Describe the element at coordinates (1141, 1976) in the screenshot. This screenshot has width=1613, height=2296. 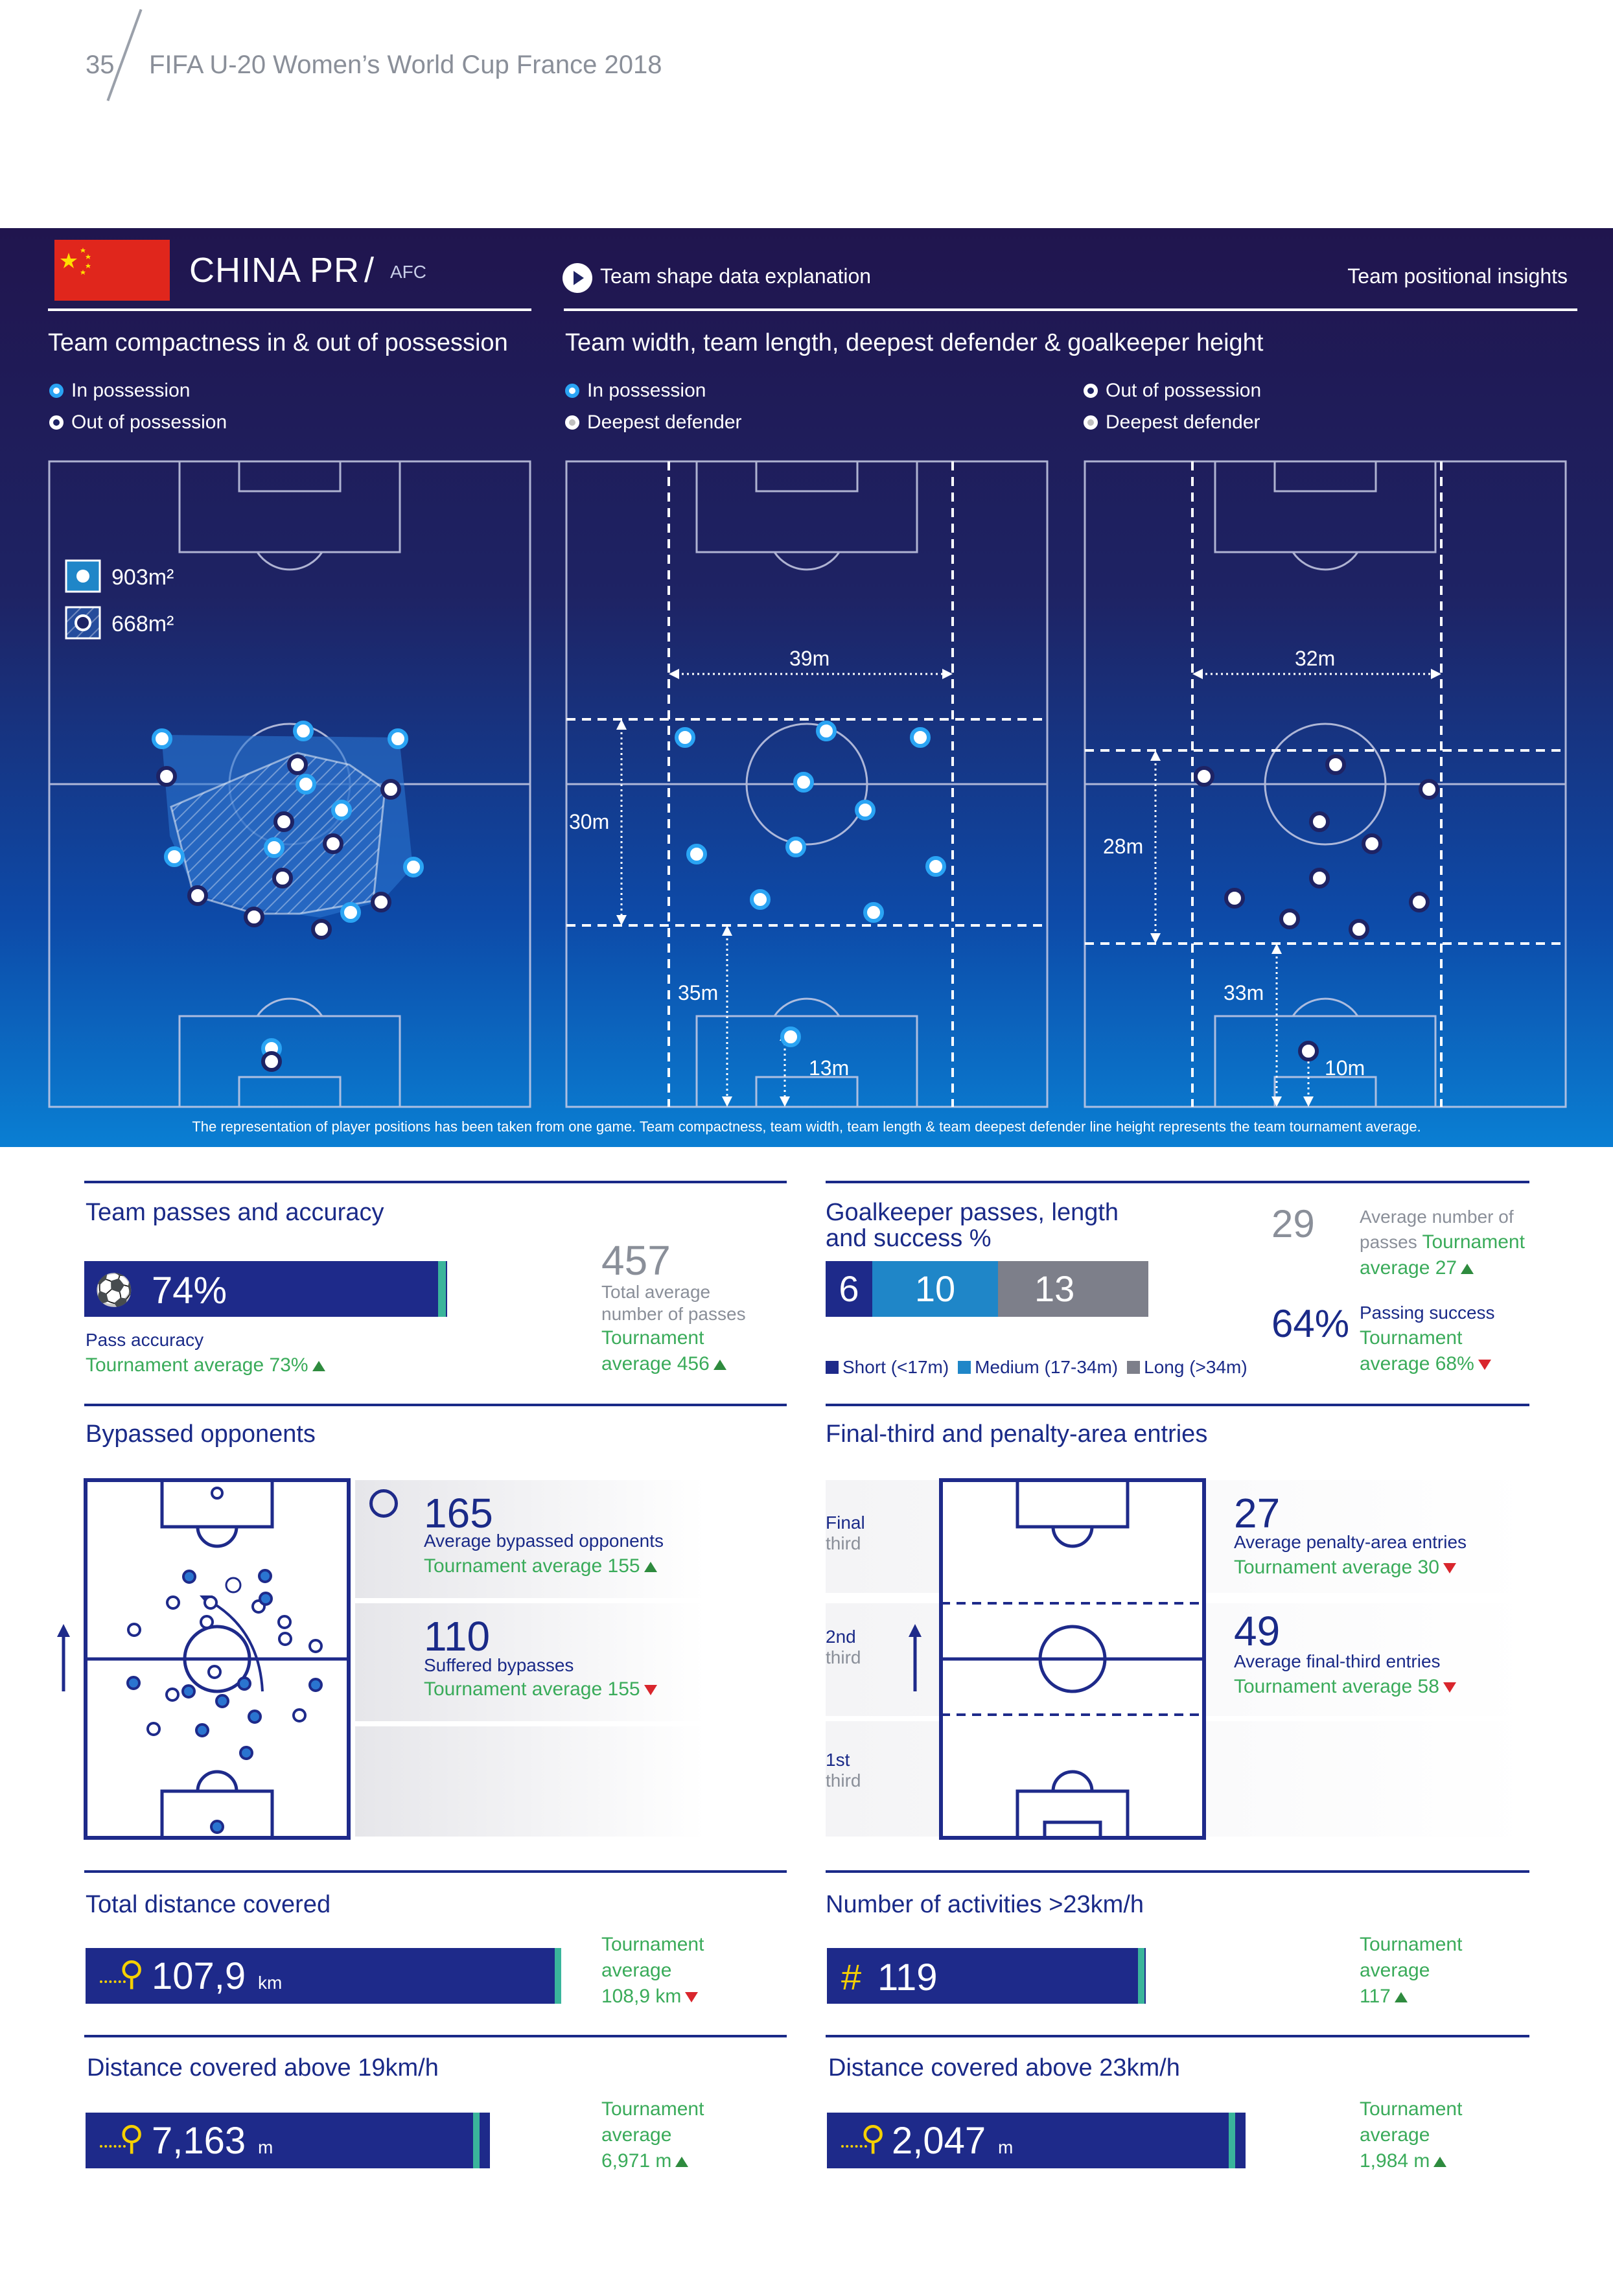
I see `activities-bar-edge` at that location.